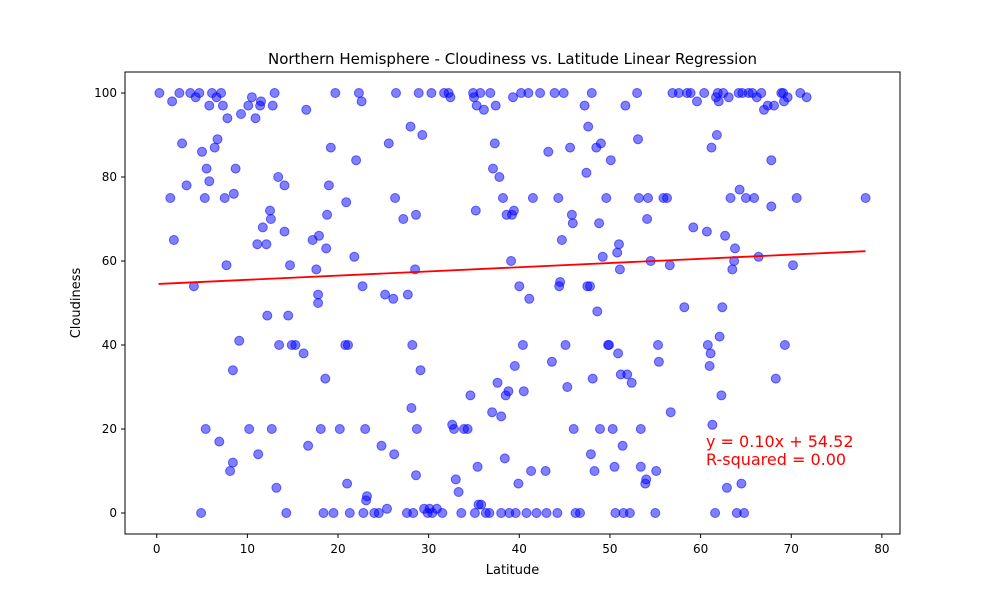  What do you see at coordinates (76, 303) in the screenshot?
I see `y-axis-label: Cloudiness` at bounding box center [76, 303].